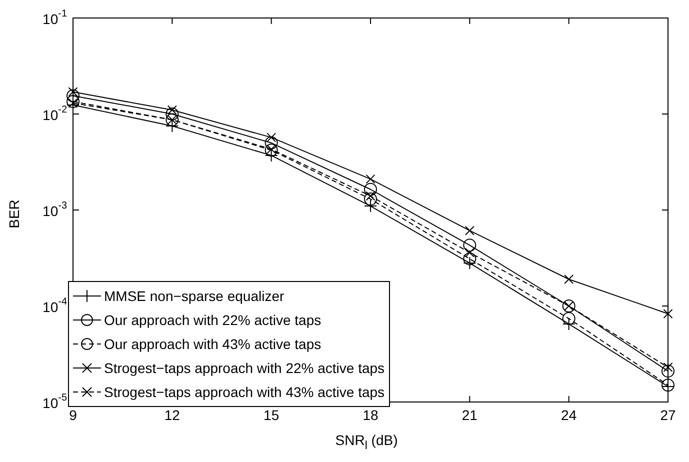 The image size is (689, 462). Describe the element at coordinates (370, 414) in the screenshot. I see `x-tick-label: 18` at that location.